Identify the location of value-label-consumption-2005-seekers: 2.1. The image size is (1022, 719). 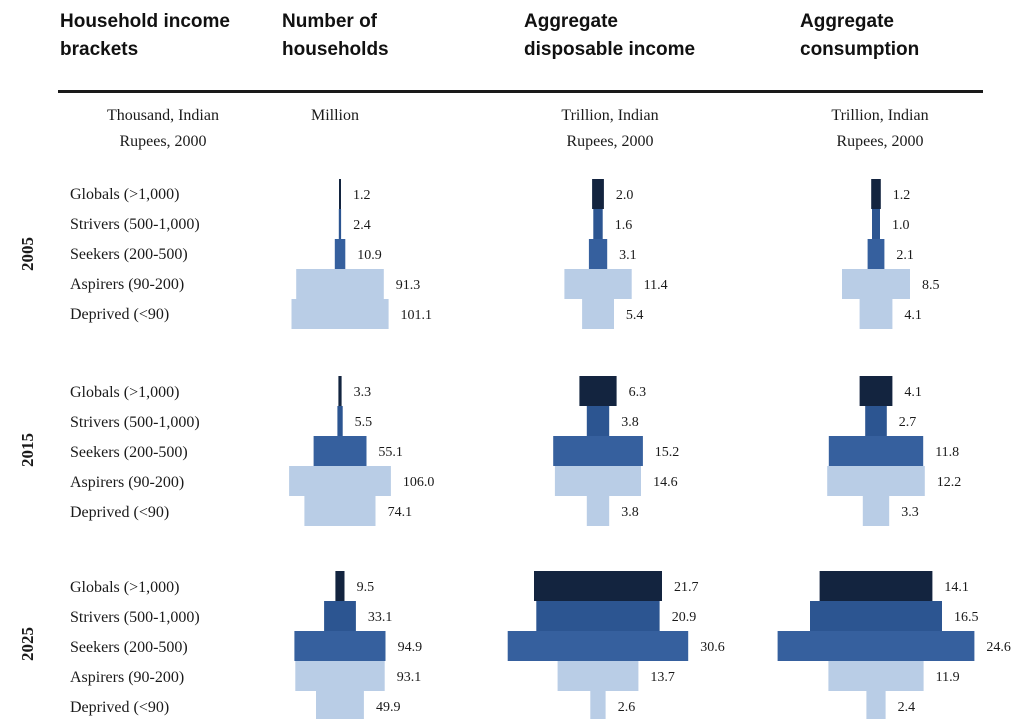
(905, 255).